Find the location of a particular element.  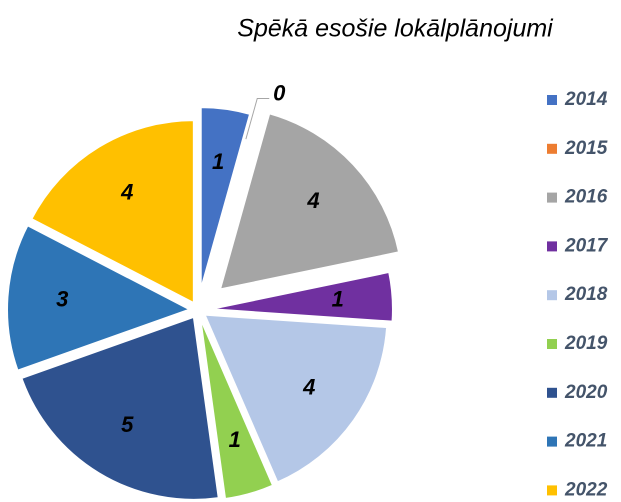

legend-label: 2014 is located at coordinates (586, 99).